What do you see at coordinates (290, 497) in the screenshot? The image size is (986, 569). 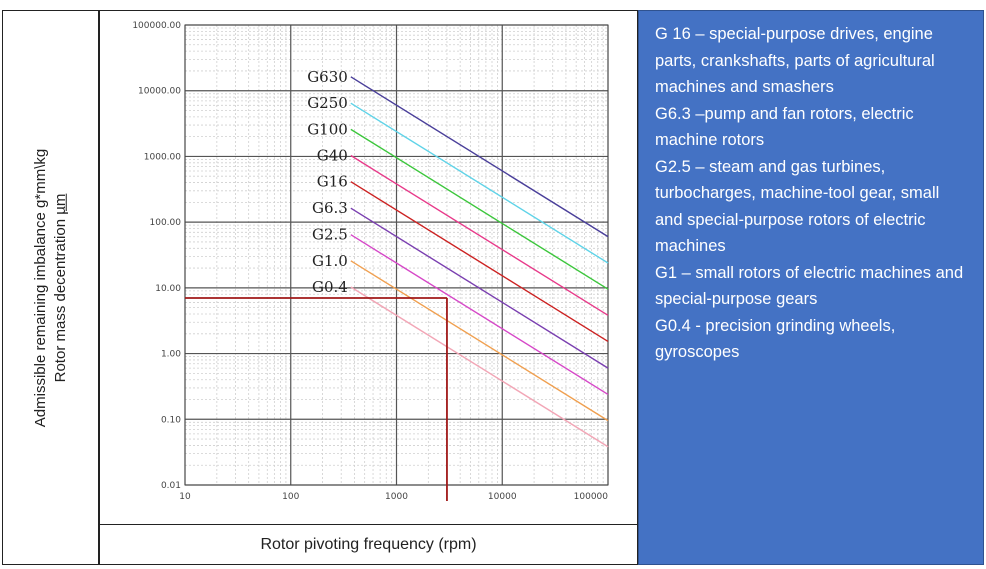 I see `x-tick-label: 100` at bounding box center [290, 497].